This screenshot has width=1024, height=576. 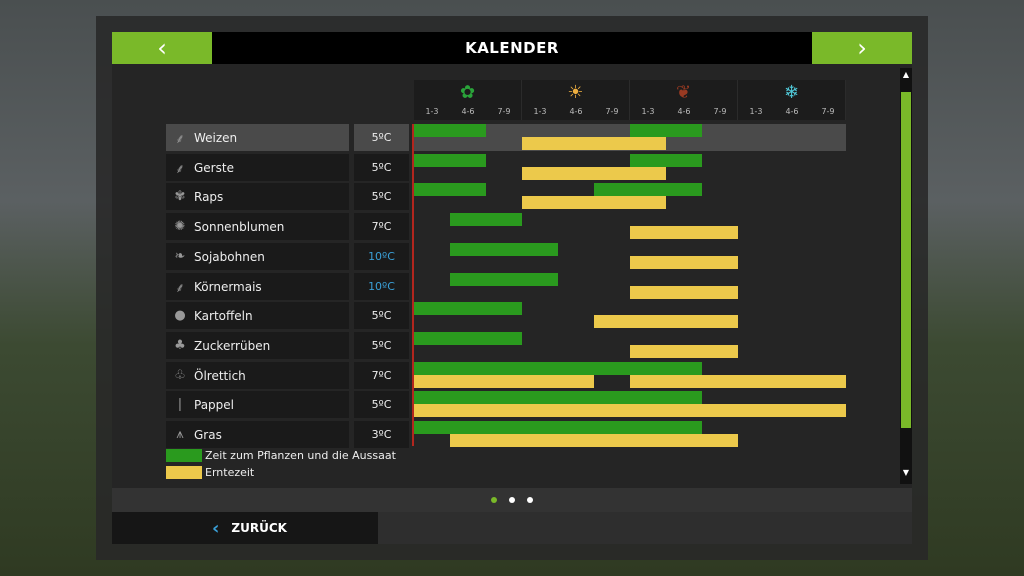 What do you see at coordinates (209, 196) in the screenshot?
I see `crop-name: Raps` at bounding box center [209, 196].